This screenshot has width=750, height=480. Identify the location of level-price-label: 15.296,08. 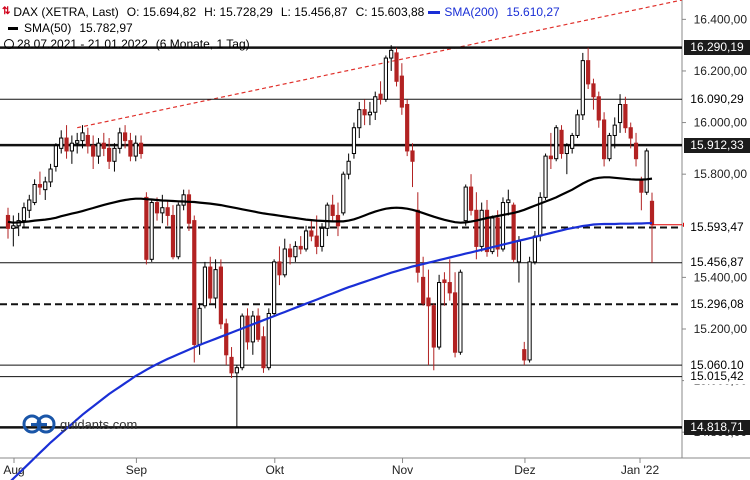
(717, 304).